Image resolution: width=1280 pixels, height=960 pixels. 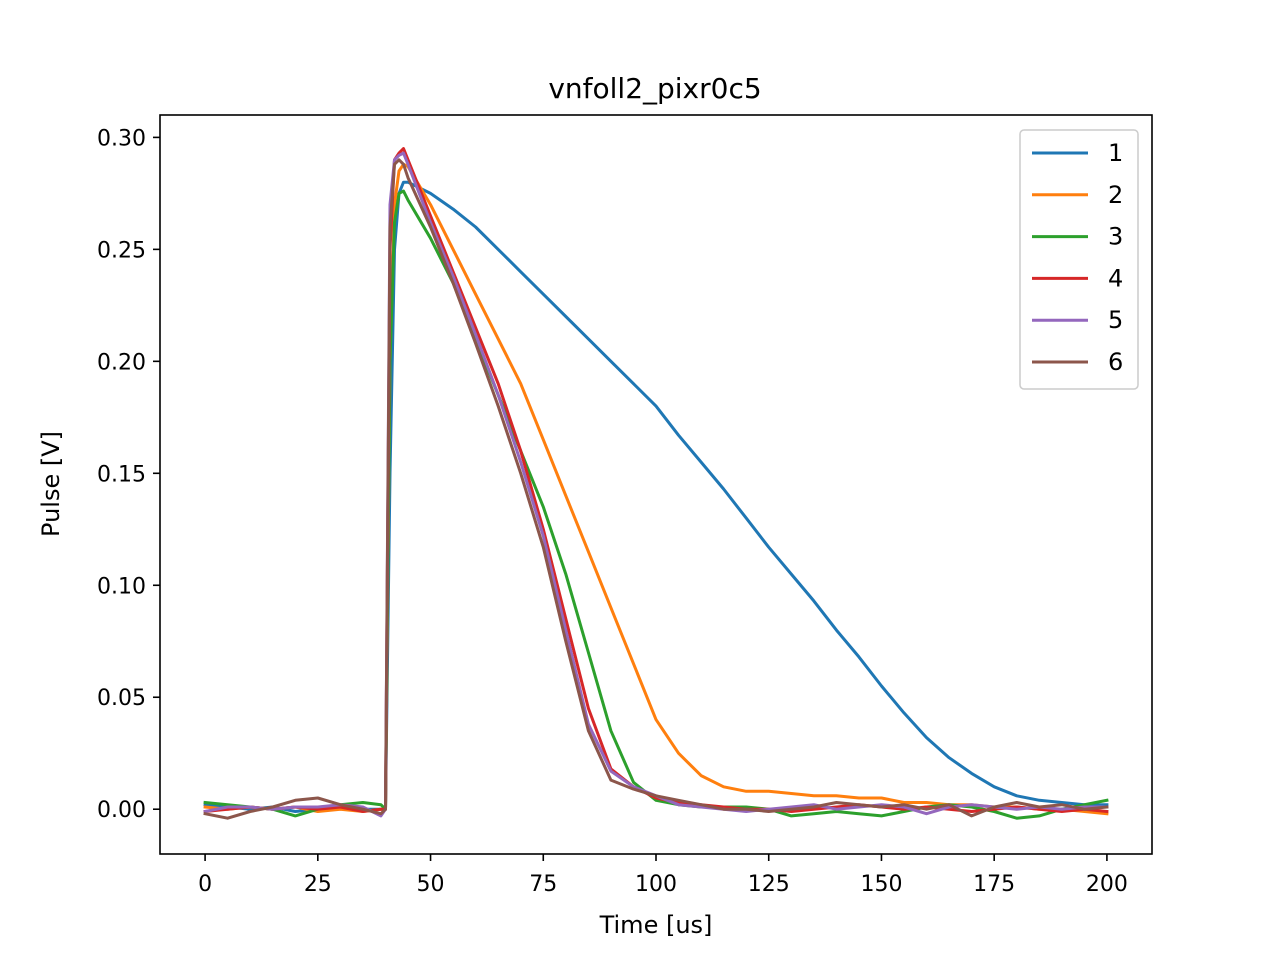 What do you see at coordinates (1115, 362) in the screenshot?
I see `legend-label-6: 6` at bounding box center [1115, 362].